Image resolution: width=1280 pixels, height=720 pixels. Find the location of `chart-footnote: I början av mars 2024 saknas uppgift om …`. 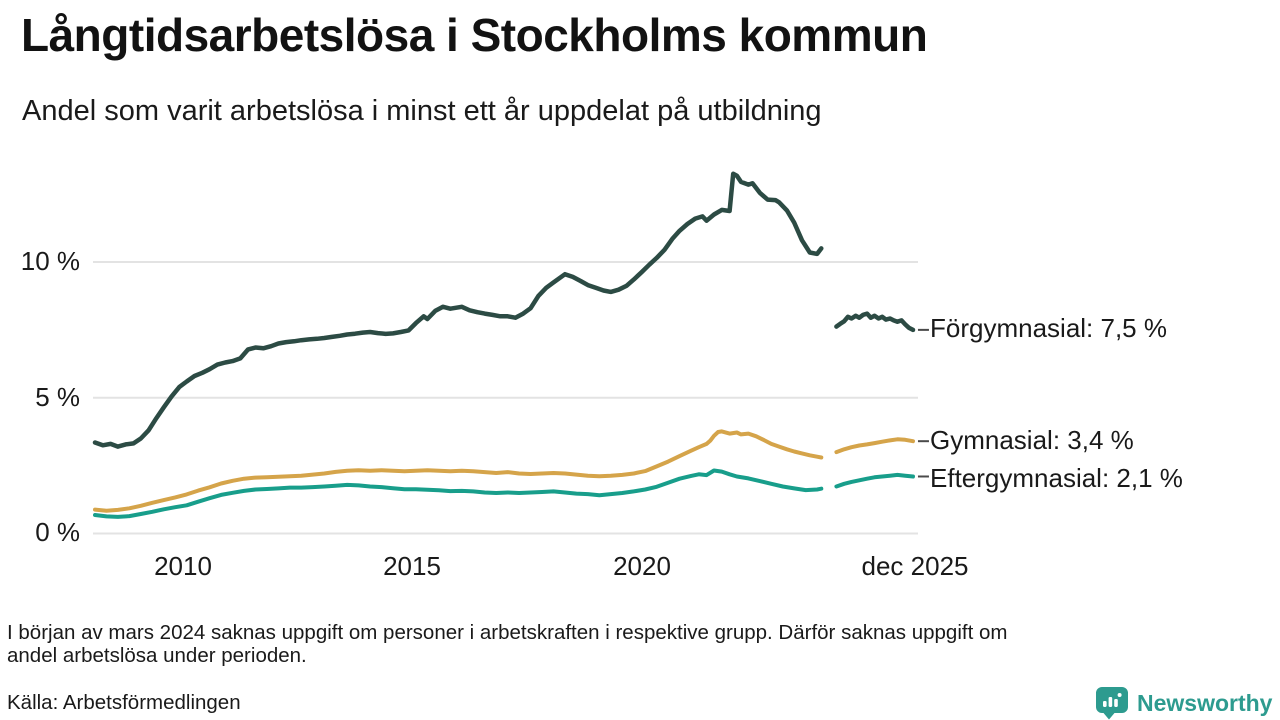

chart-footnote: I början av mars 2024 saknas uppgift om … is located at coordinates (507, 644).